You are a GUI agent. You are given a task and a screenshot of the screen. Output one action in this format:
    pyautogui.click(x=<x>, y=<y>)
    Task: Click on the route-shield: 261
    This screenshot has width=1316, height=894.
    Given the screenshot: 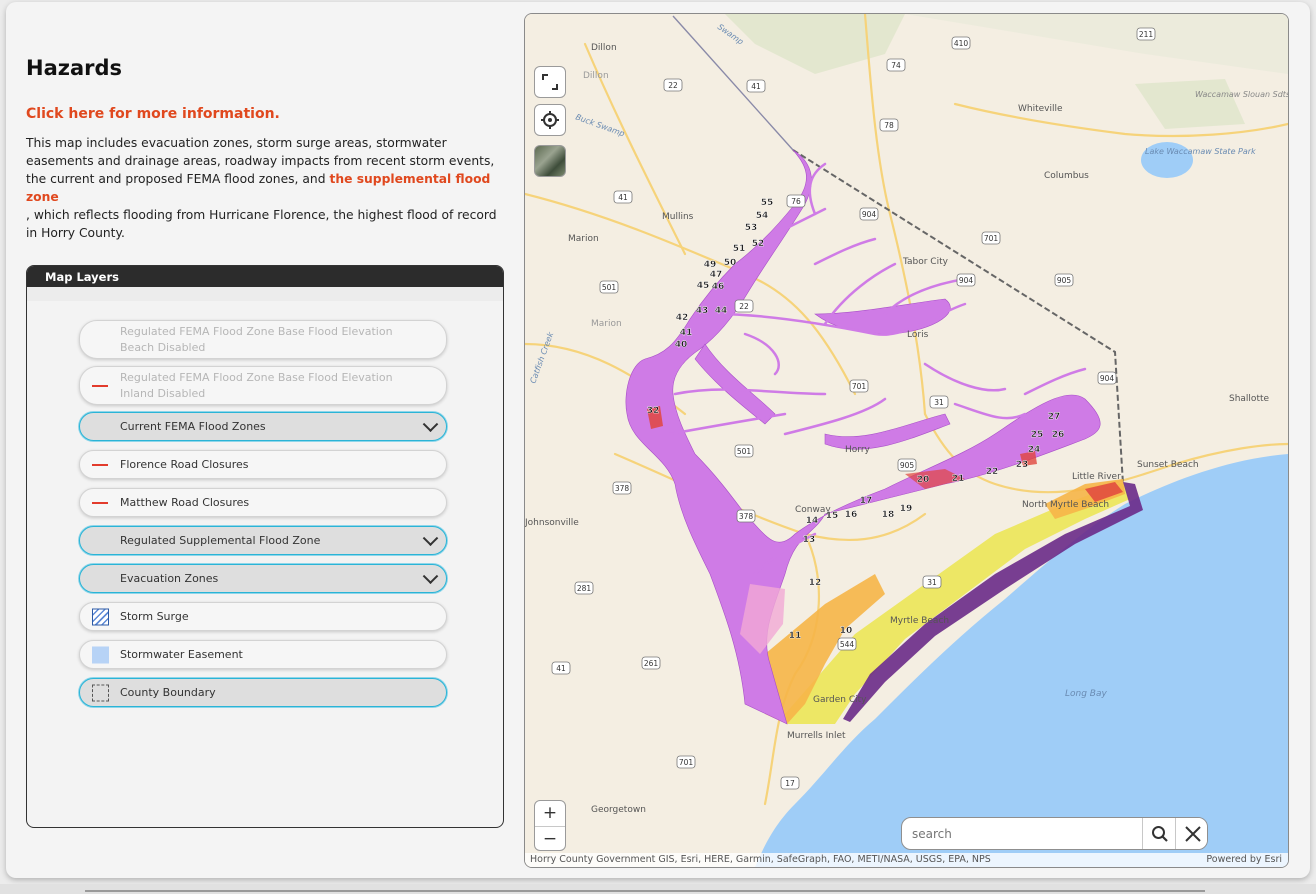 What is the action you would take?
    pyautogui.click(x=651, y=663)
    